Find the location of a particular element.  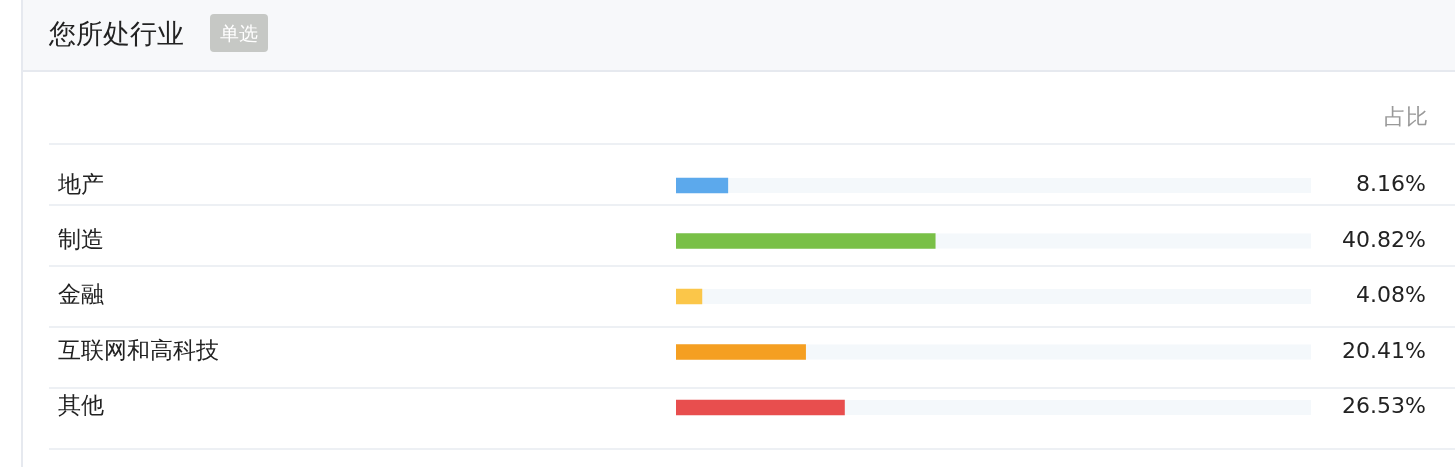

y-tick-label: 制造 is located at coordinates (81, 238).